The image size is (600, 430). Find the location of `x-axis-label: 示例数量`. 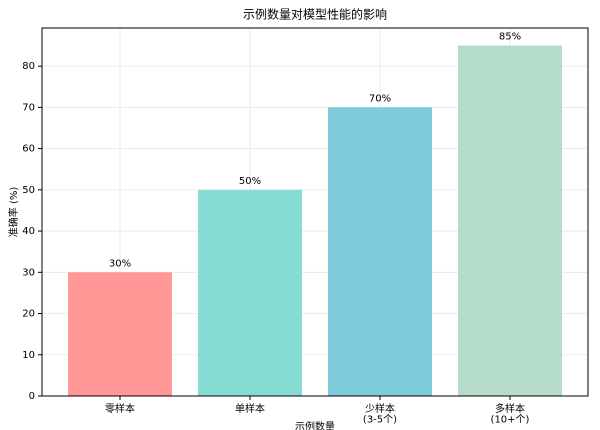

x-axis-label: 示例数量 is located at coordinates (315, 425).